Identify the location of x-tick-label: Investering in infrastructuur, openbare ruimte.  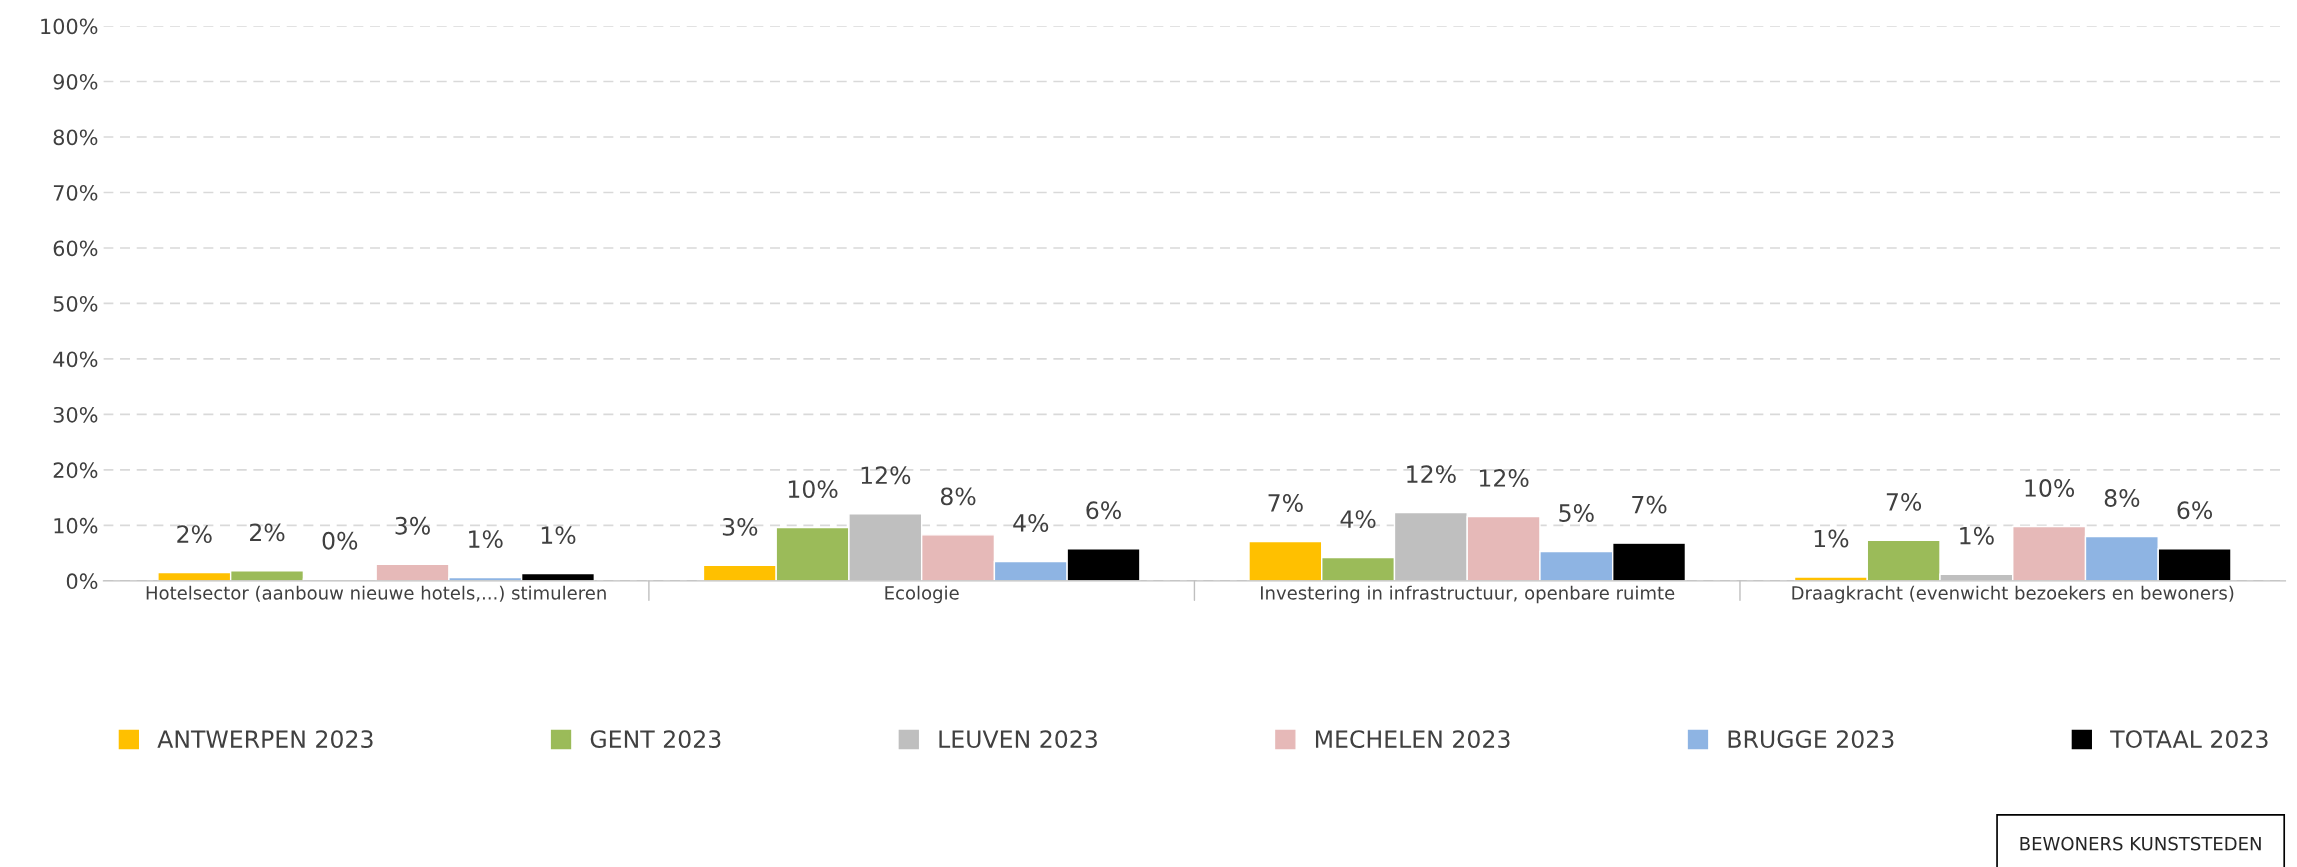
(1467, 594).